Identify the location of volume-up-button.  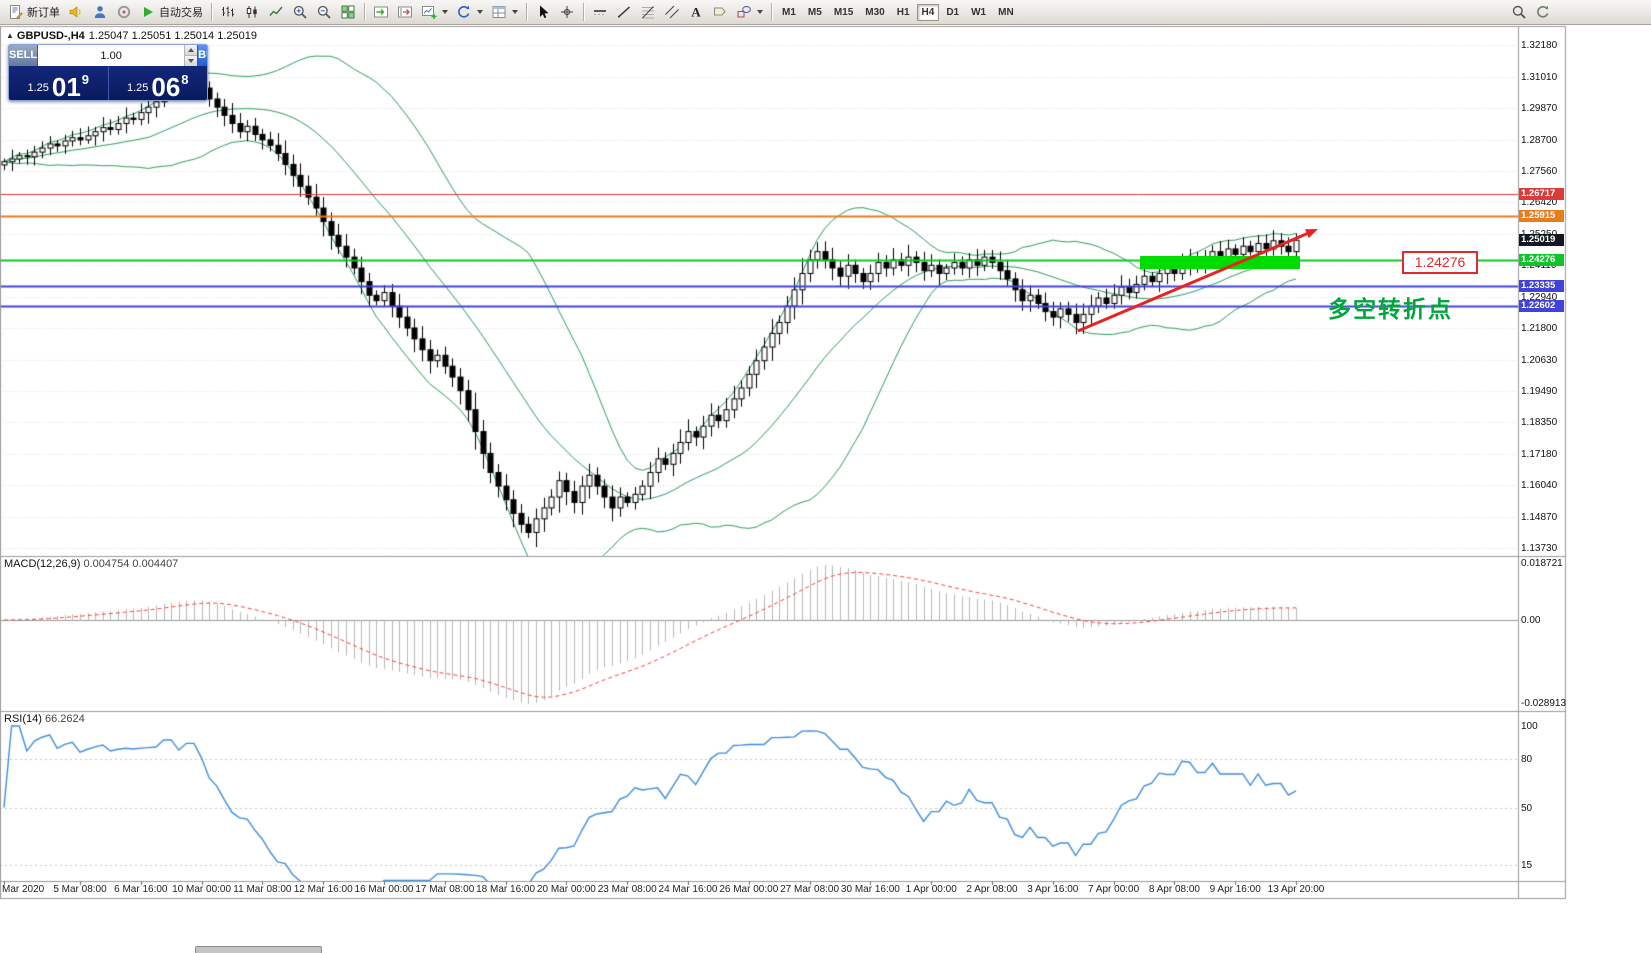
(191, 50).